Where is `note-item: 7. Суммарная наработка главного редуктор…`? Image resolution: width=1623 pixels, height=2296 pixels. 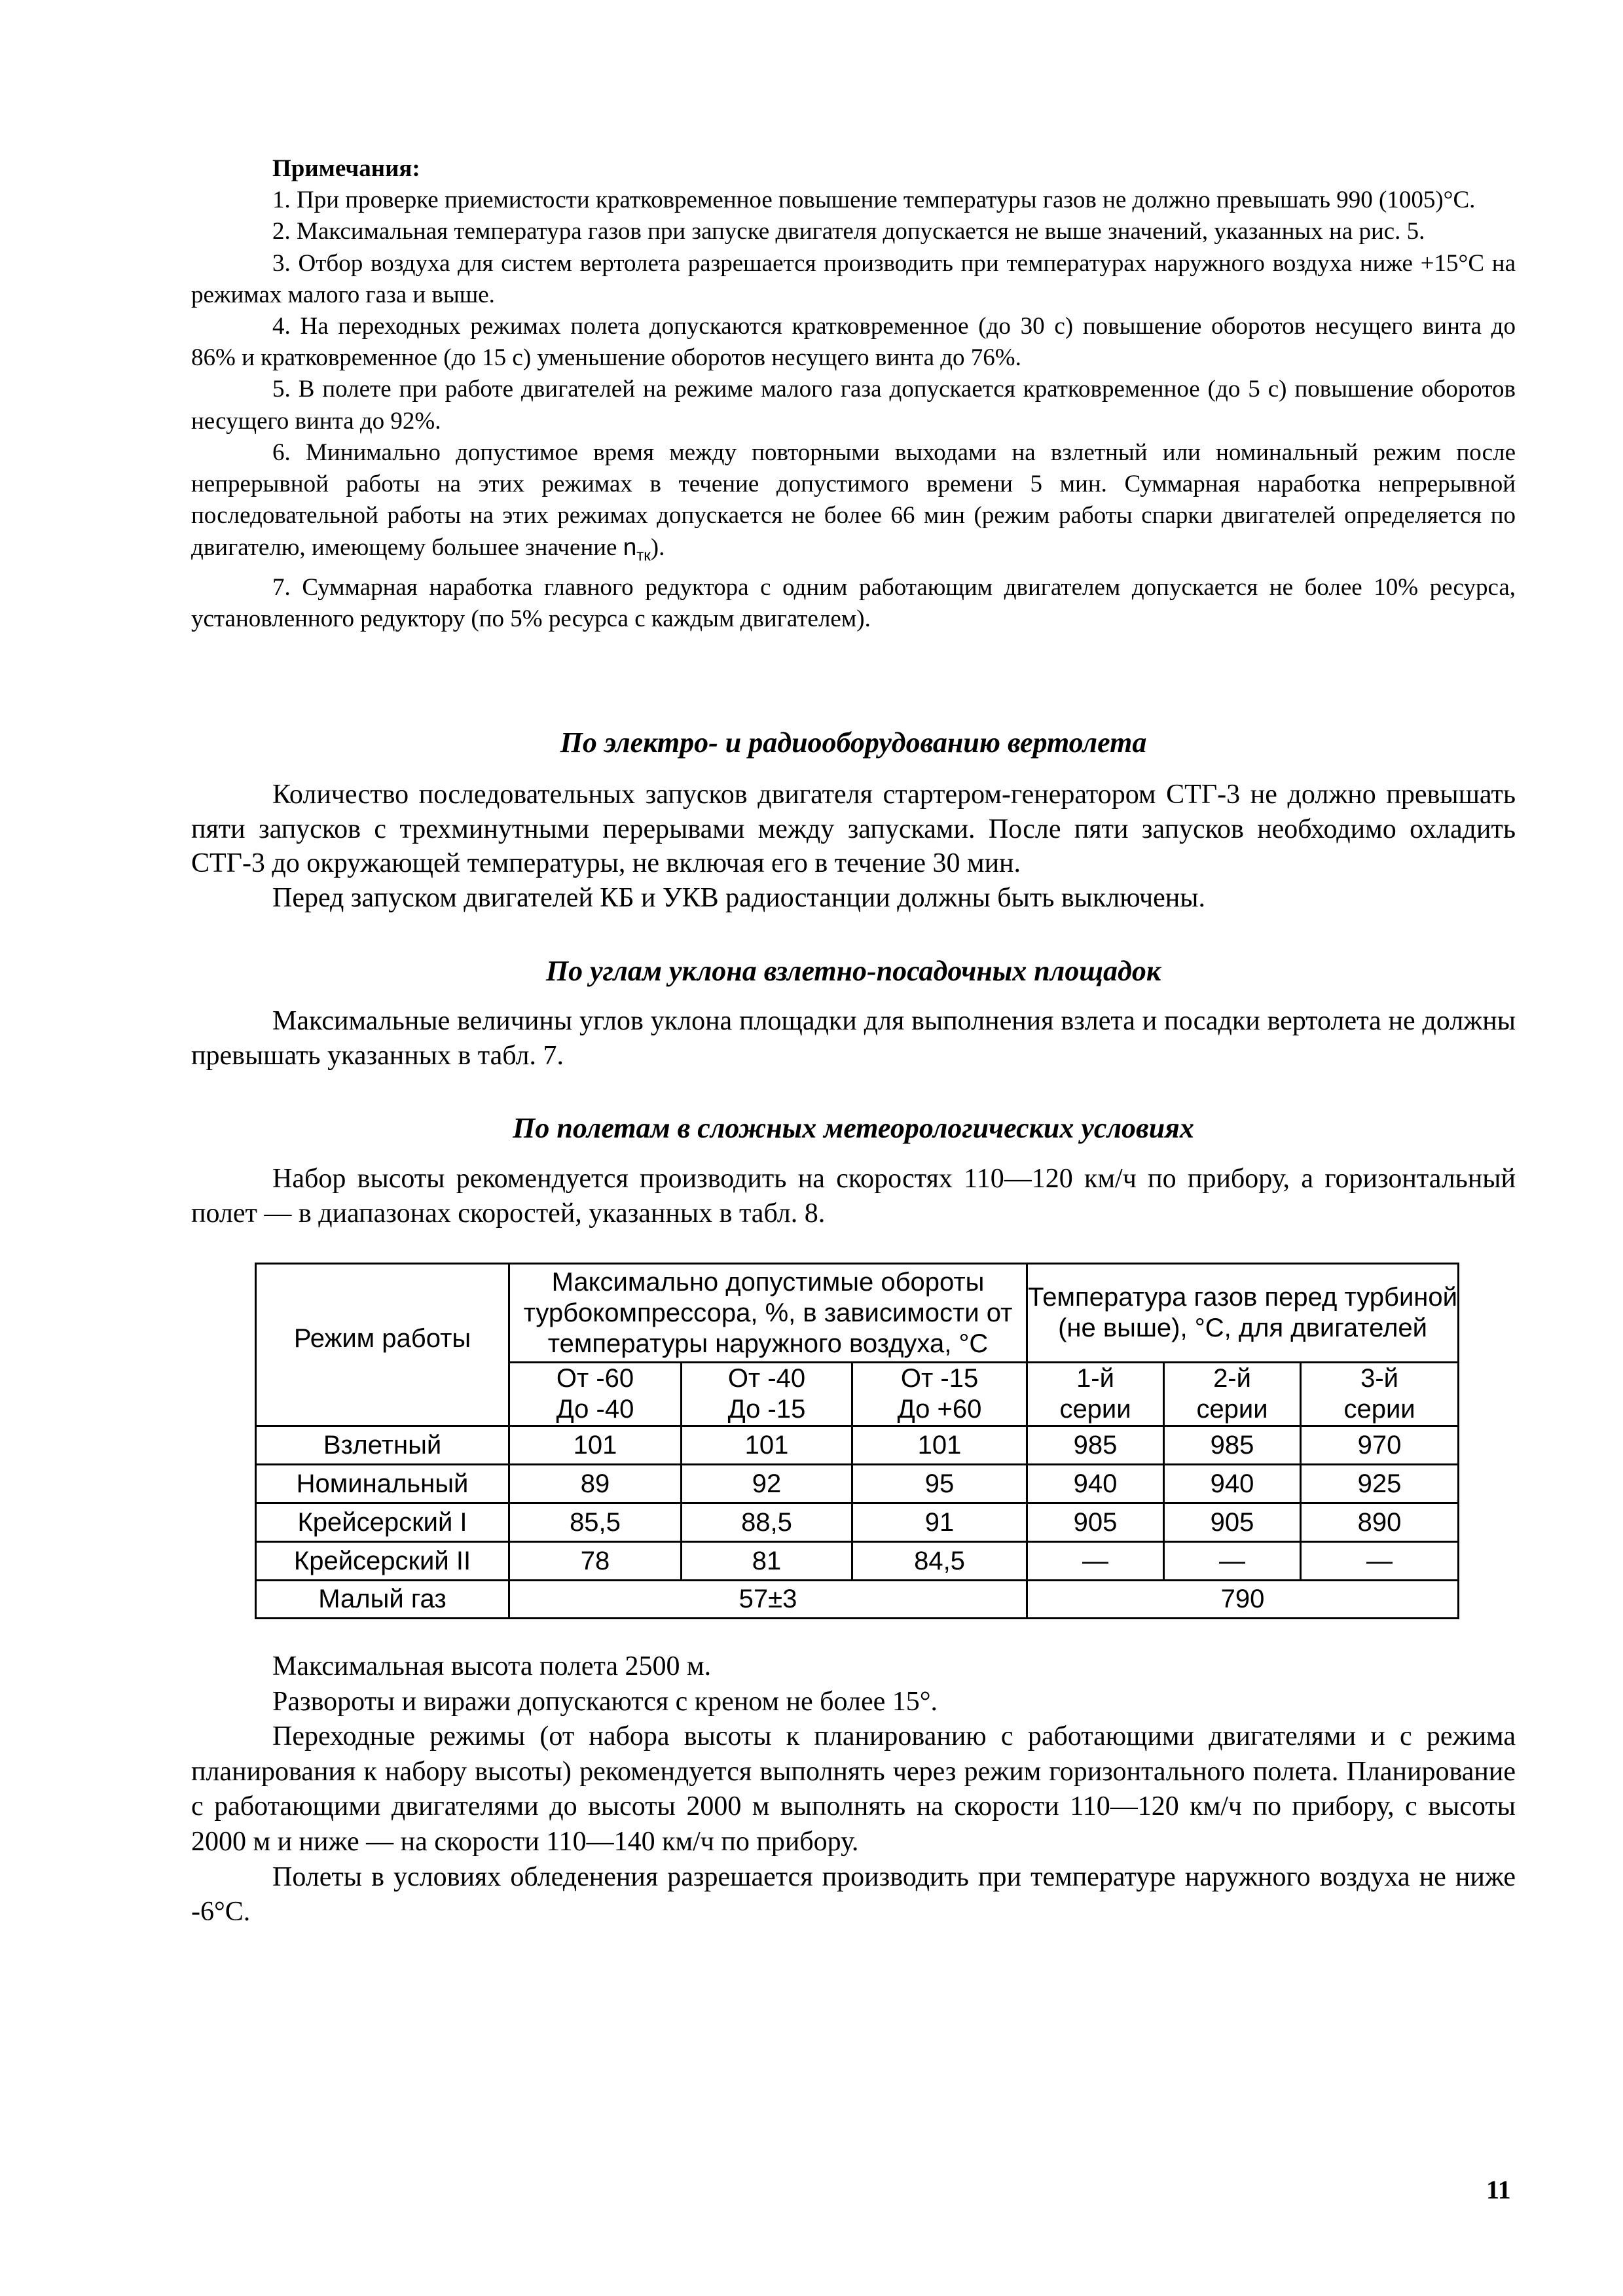
note-item: 7. Суммарная наработка главного редуктор… is located at coordinates (853, 603).